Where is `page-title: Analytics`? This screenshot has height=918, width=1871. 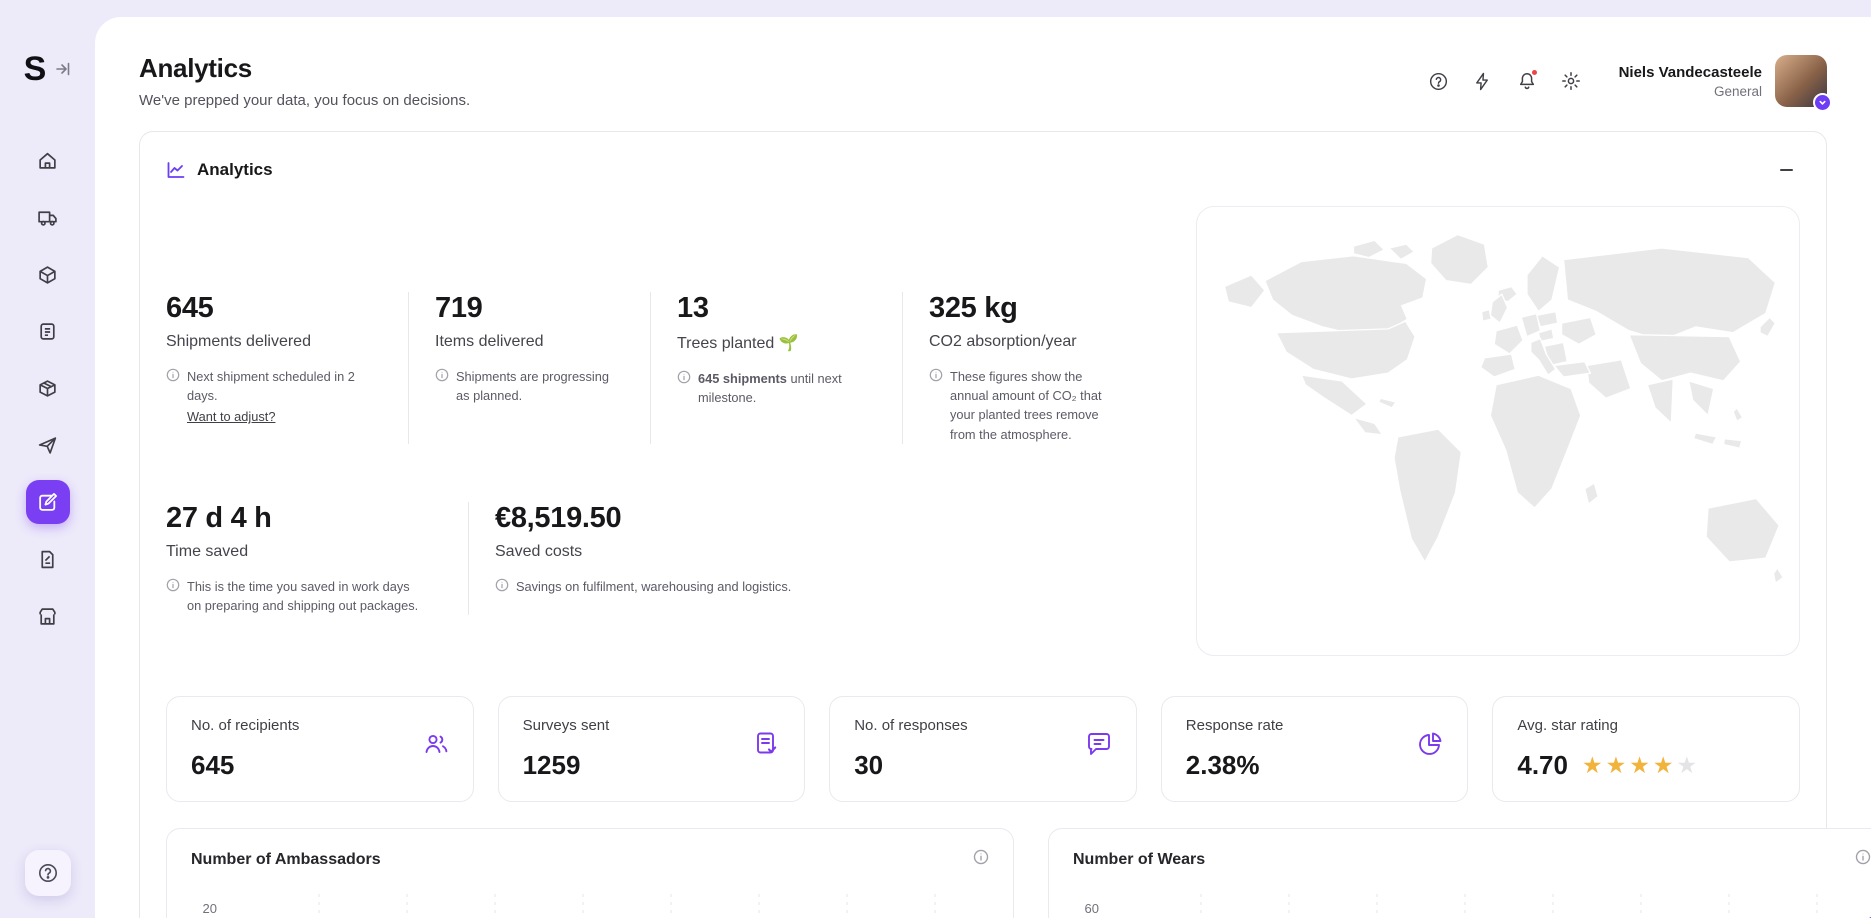
page-title: Analytics is located at coordinates (195, 68).